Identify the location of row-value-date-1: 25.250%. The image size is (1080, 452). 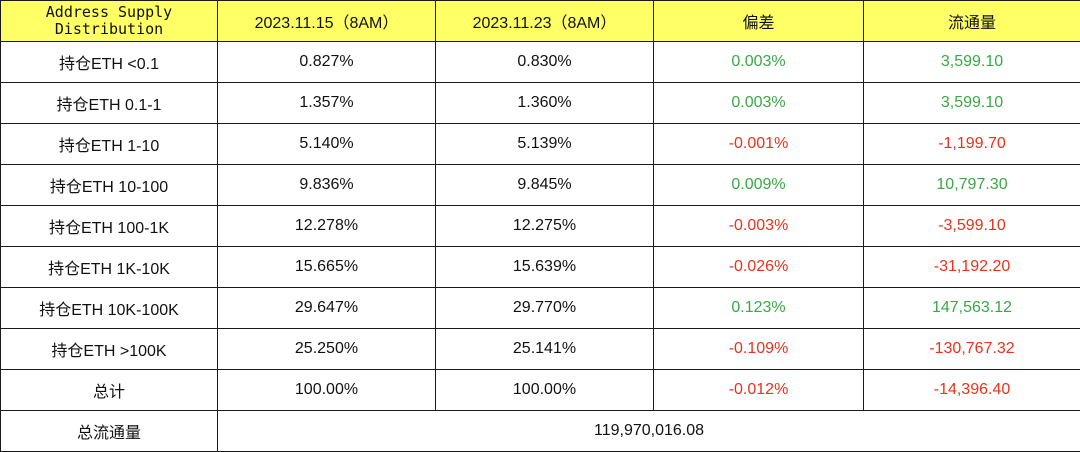
(327, 349).